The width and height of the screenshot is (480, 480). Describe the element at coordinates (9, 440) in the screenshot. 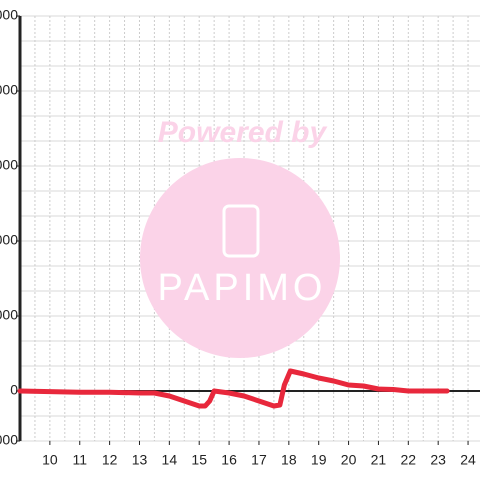

I see `y-tick-label: -20,000` at that location.